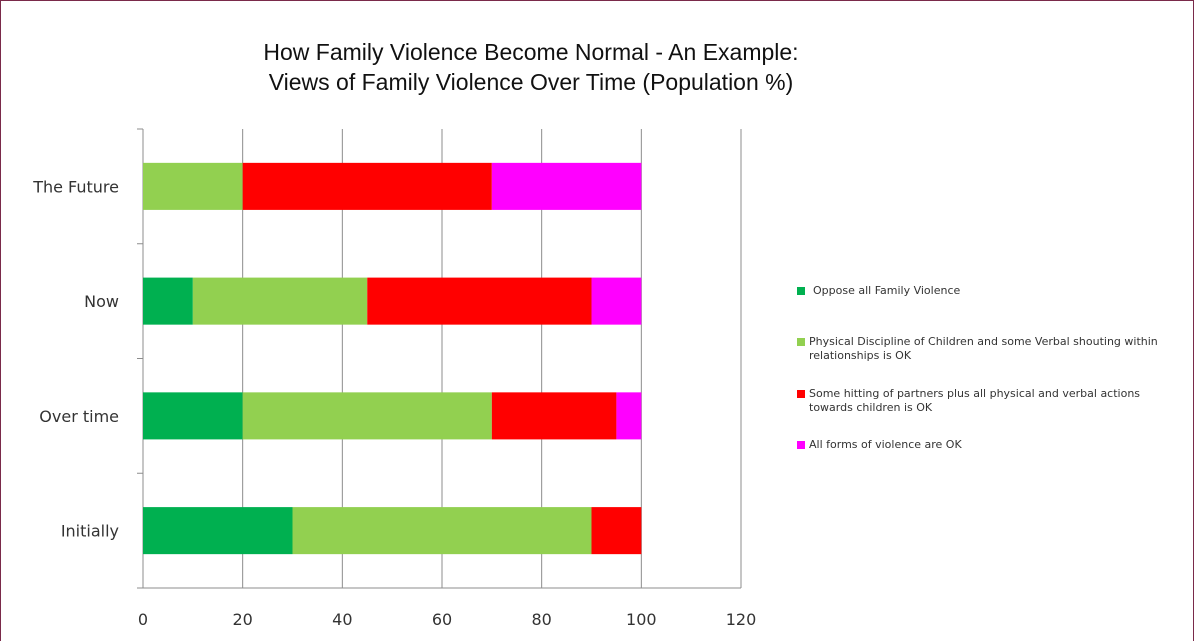 The image size is (1196, 642). Describe the element at coordinates (101, 301) in the screenshot. I see `y-category-label: Now` at that location.